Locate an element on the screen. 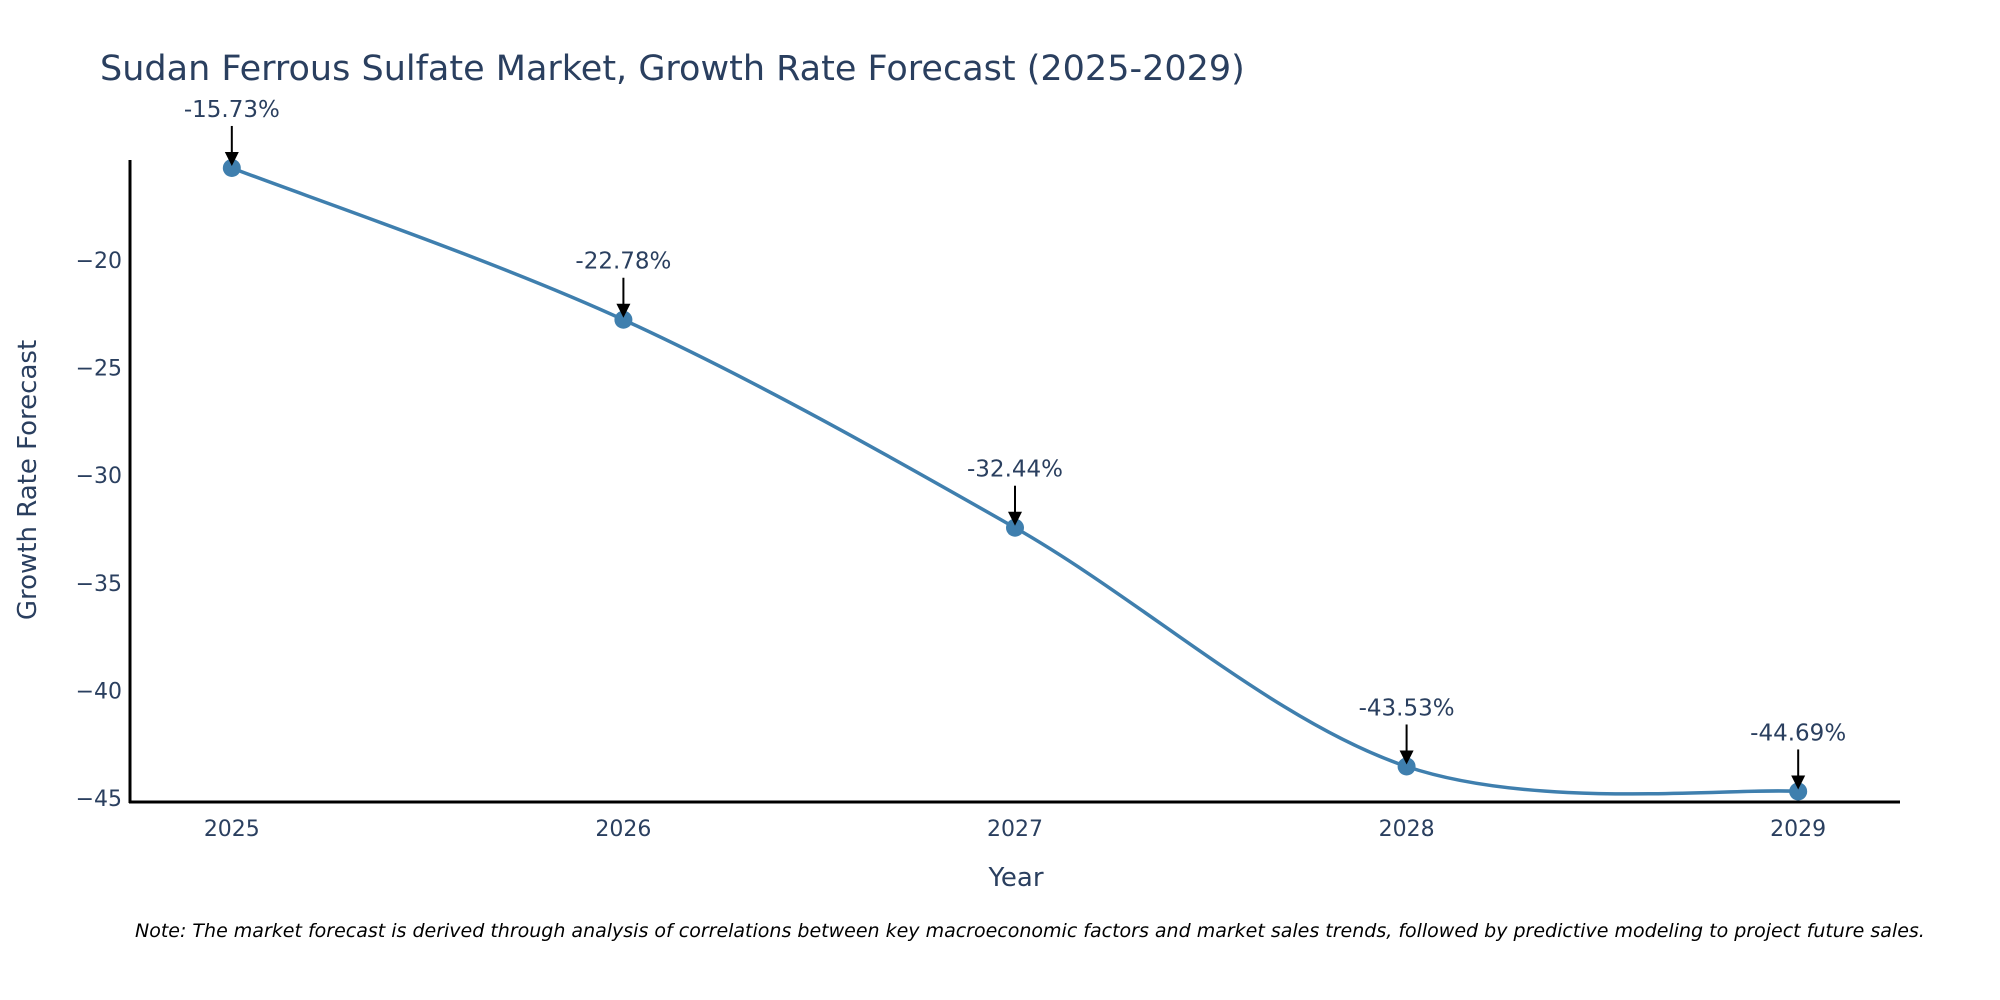 The width and height of the screenshot is (2000, 1000). x-tick-label: 2027 is located at coordinates (1015, 829).